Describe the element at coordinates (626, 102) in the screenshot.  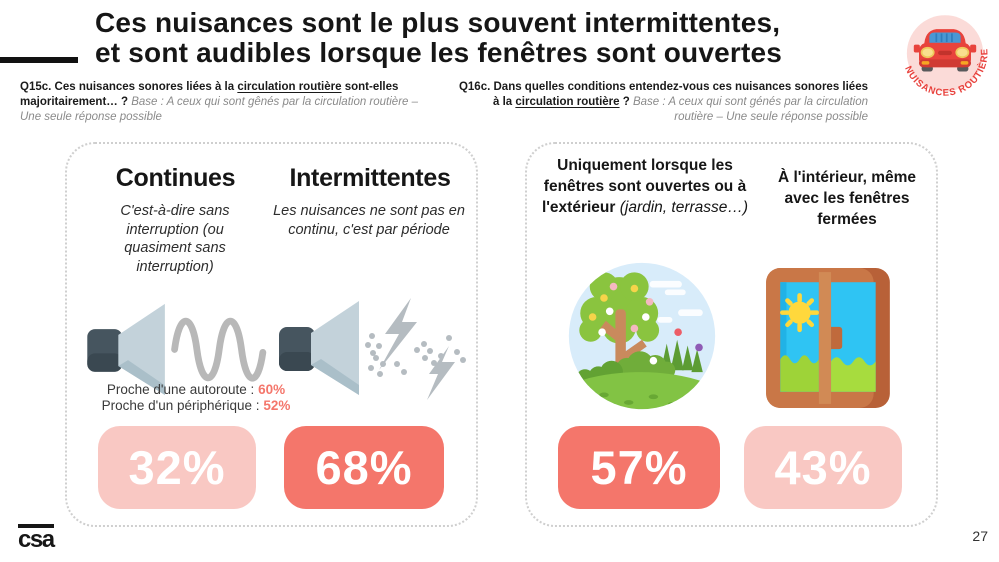
I see `q16c-tail: ?` at that location.